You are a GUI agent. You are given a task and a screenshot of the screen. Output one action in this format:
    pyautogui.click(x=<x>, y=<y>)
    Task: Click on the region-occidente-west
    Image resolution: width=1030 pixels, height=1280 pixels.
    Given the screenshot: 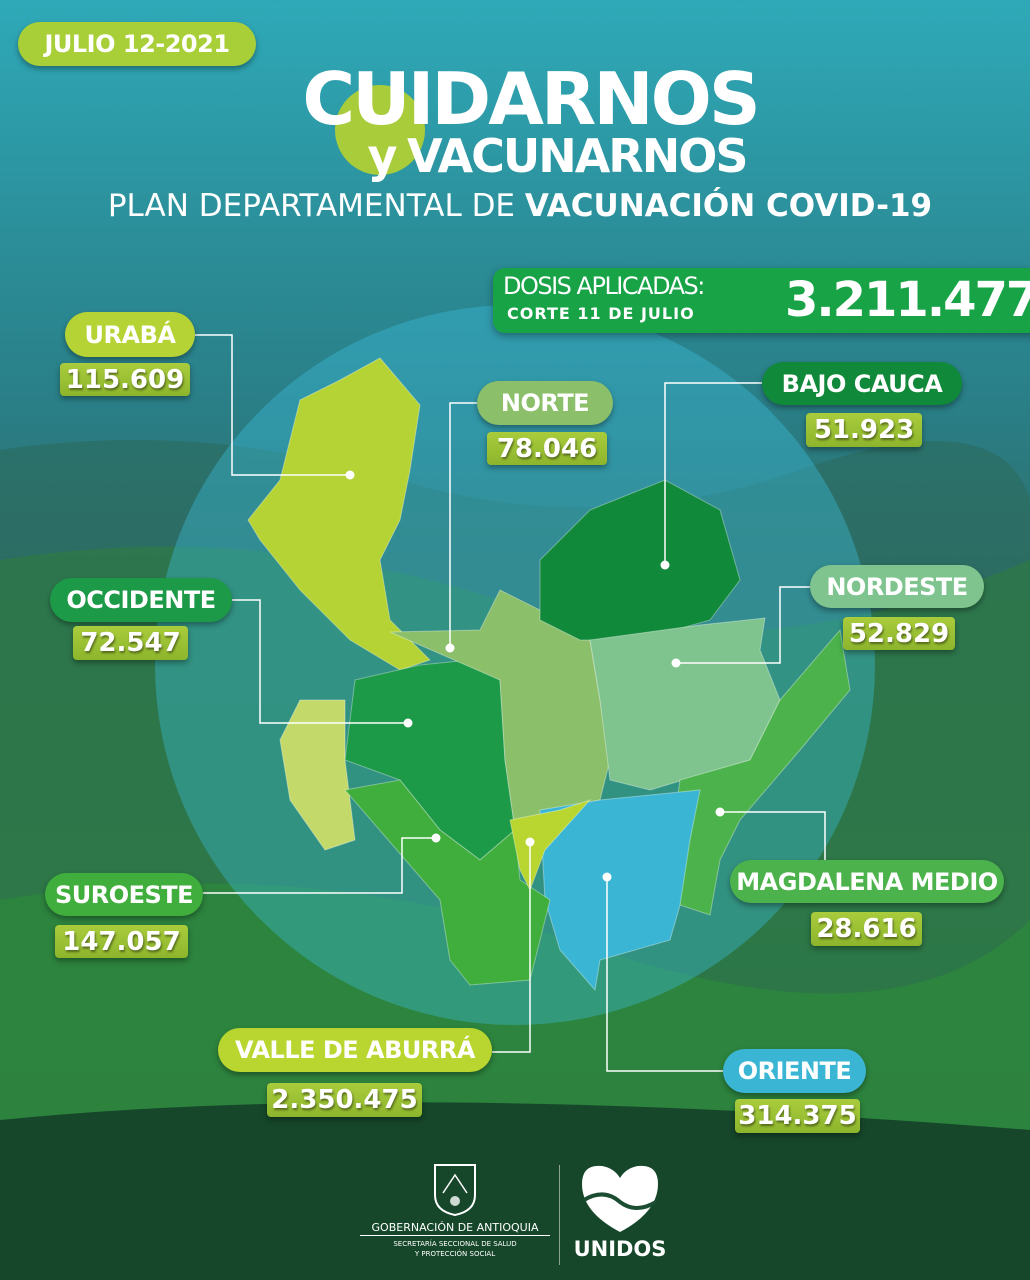 What is the action you would take?
    pyautogui.click(x=317, y=775)
    